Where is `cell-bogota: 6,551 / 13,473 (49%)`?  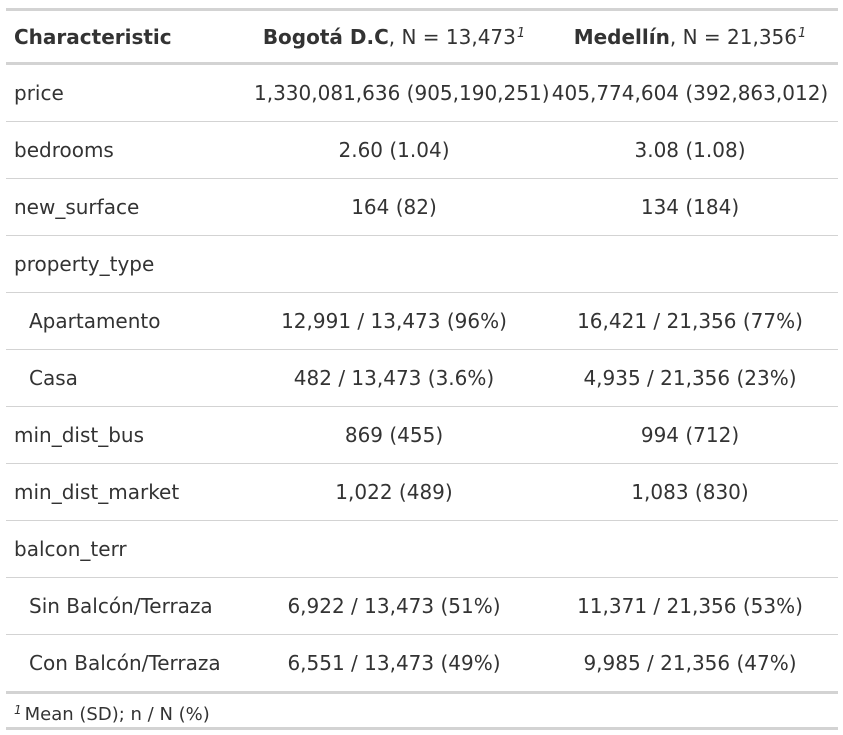 cell-bogota: 6,551 / 13,473 (49%) is located at coordinates (394, 663).